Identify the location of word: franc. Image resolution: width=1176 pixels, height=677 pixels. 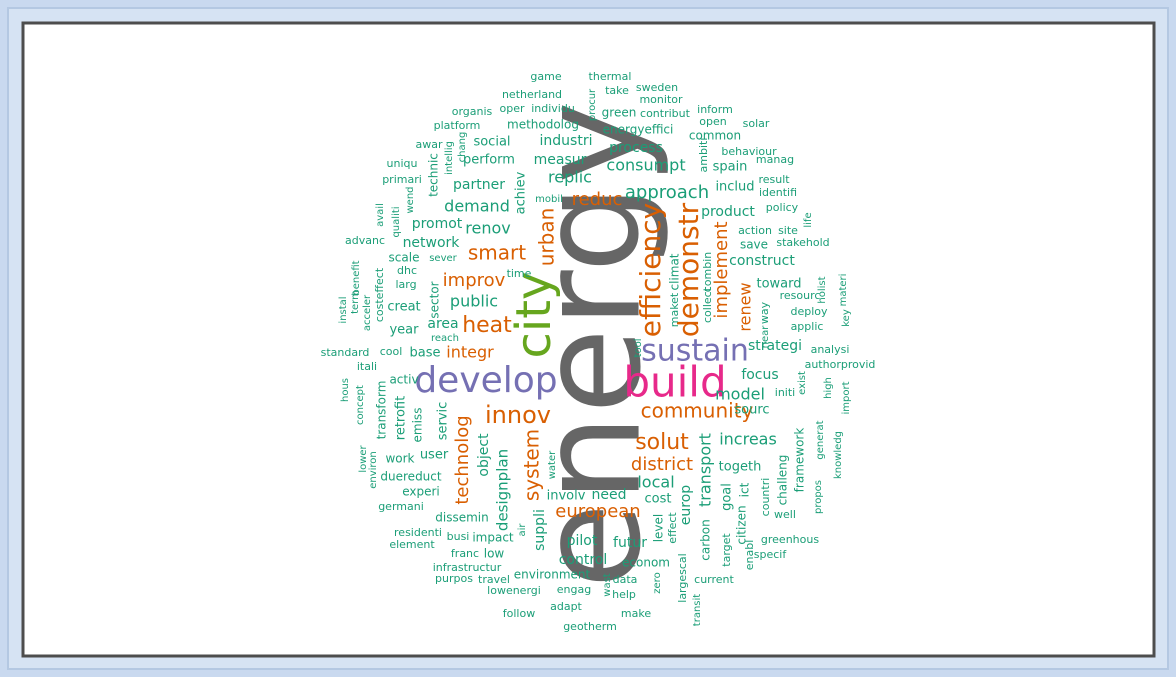
(465, 553).